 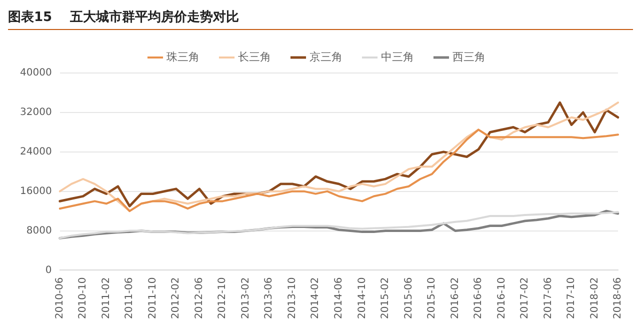 What do you see at coordinates (525, 298) in the screenshot?
I see `x-tick-label: 2017-02` at bounding box center [525, 298].